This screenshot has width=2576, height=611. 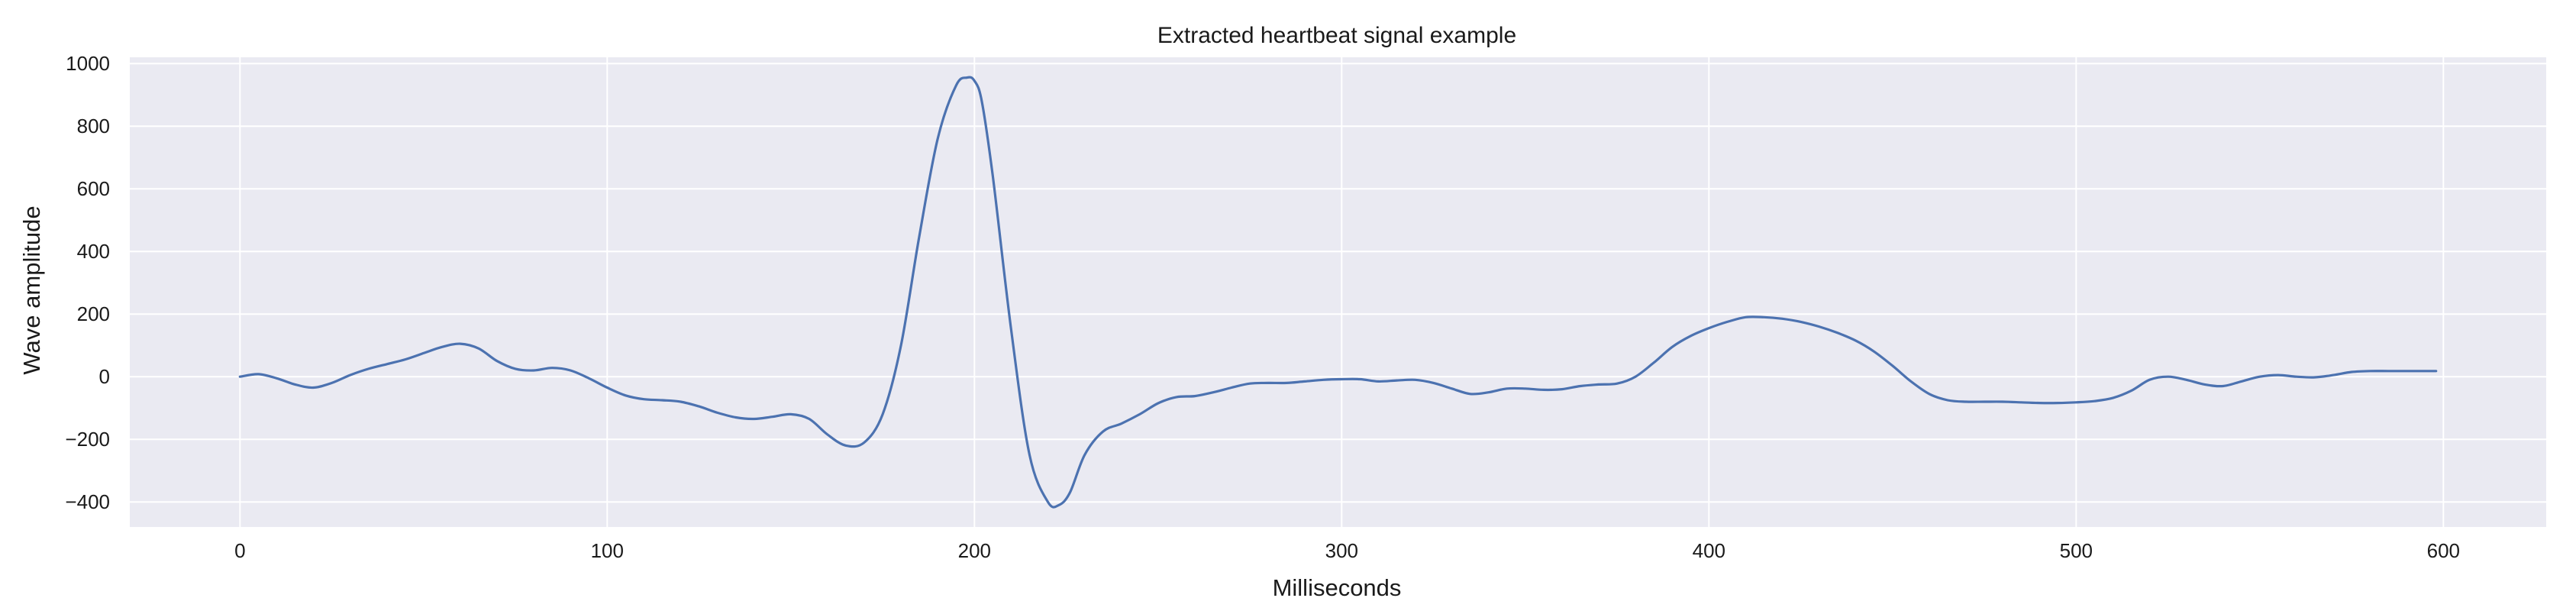 I want to click on y-tick-label: 800, so click(x=93, y=126).